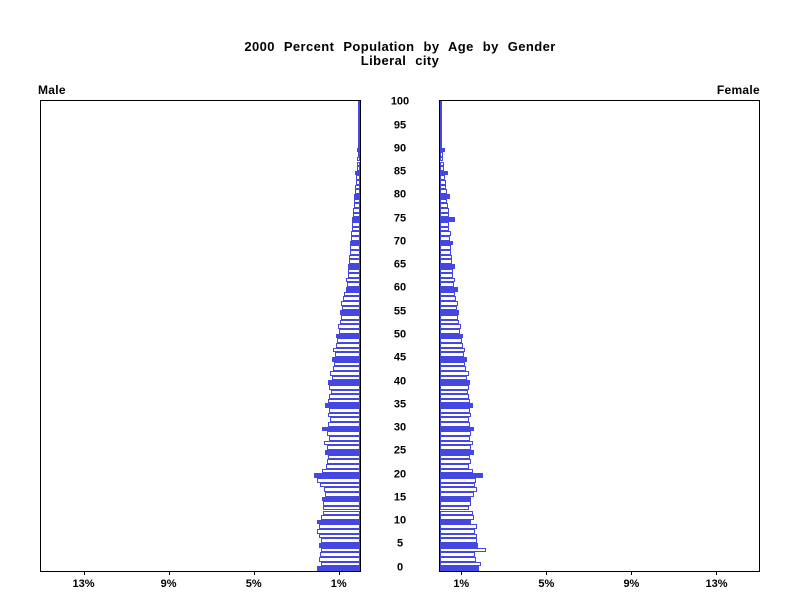  Describe the element at coordinates (546, 584) in the screenshot. I see `female-xtick-label-5: 5%` at that location.